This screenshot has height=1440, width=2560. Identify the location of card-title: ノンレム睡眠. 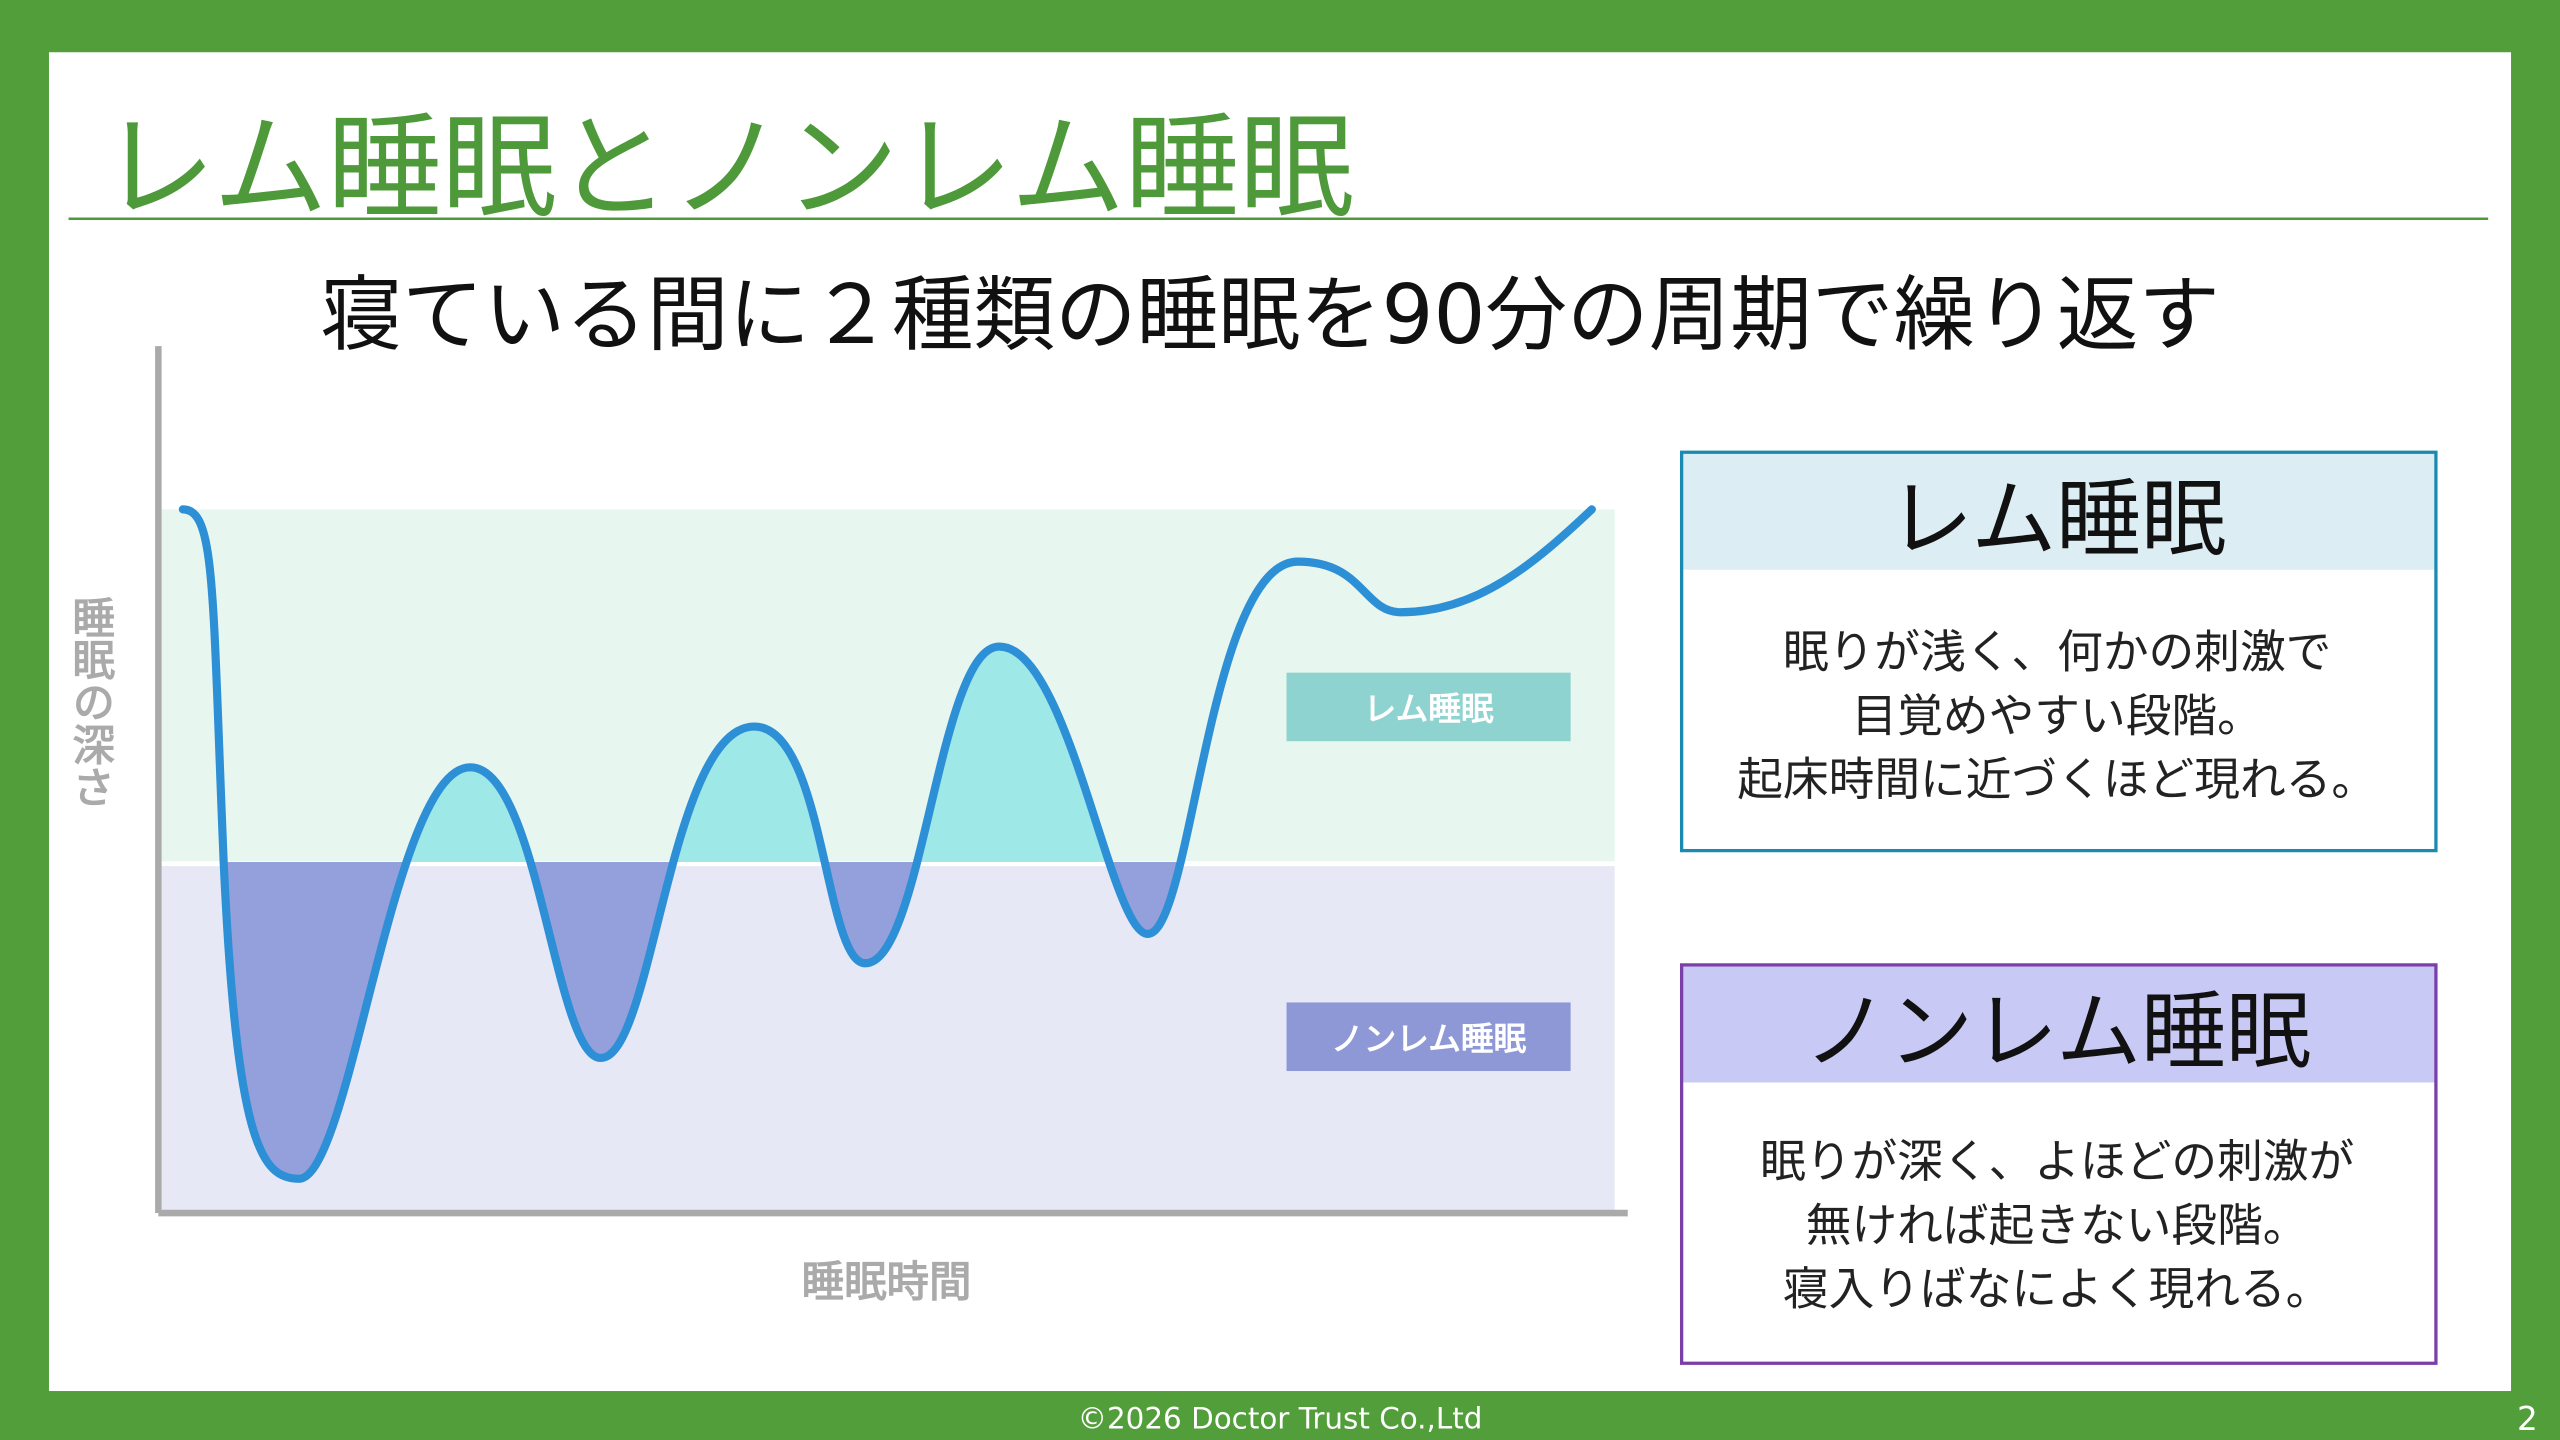
(2057, 1032).